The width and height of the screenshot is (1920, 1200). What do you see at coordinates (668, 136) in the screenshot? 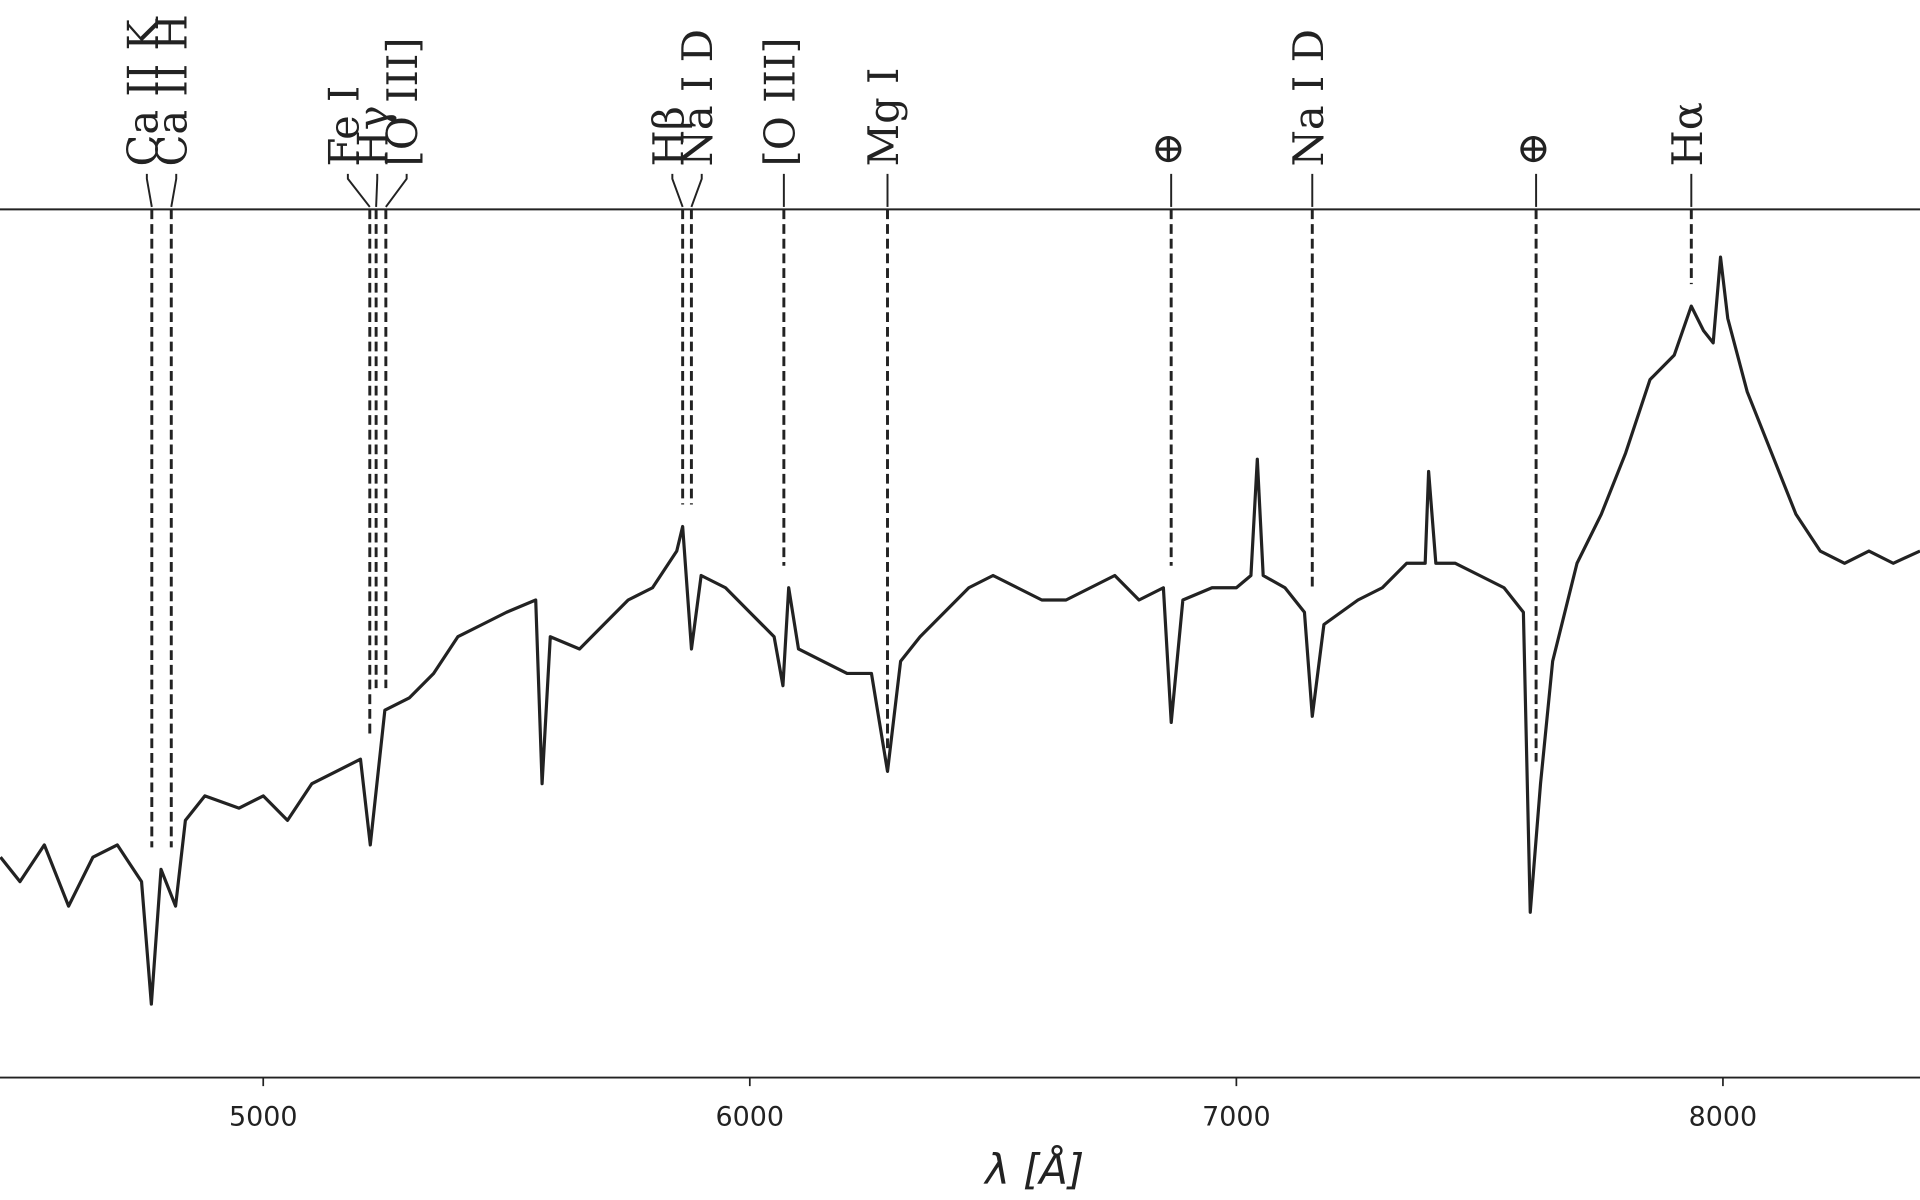
I see `line-label: Hβ` at bounding box center [668, 136].